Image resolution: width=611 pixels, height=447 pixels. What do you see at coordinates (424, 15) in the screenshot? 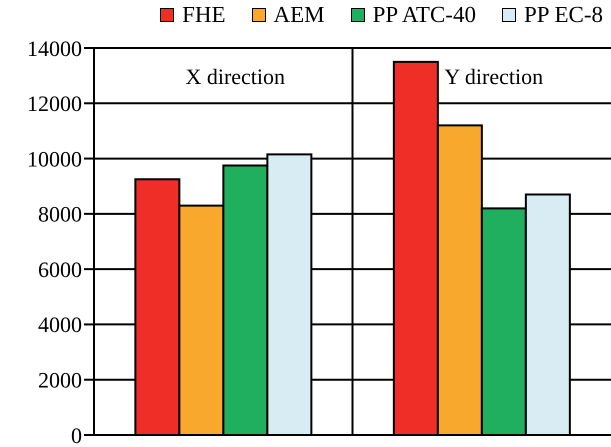
I see `legend-label: PP ATC-40` at bounding box center [424, 15].